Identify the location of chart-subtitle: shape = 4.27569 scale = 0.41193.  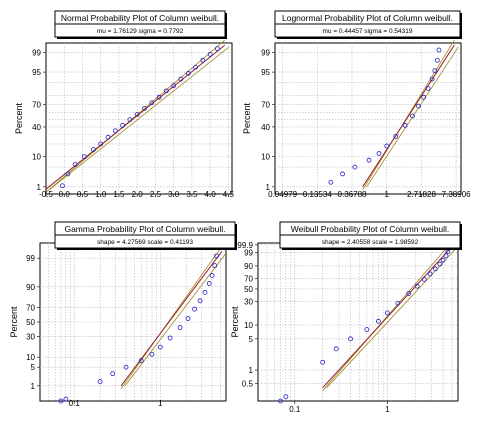
(145, 242).